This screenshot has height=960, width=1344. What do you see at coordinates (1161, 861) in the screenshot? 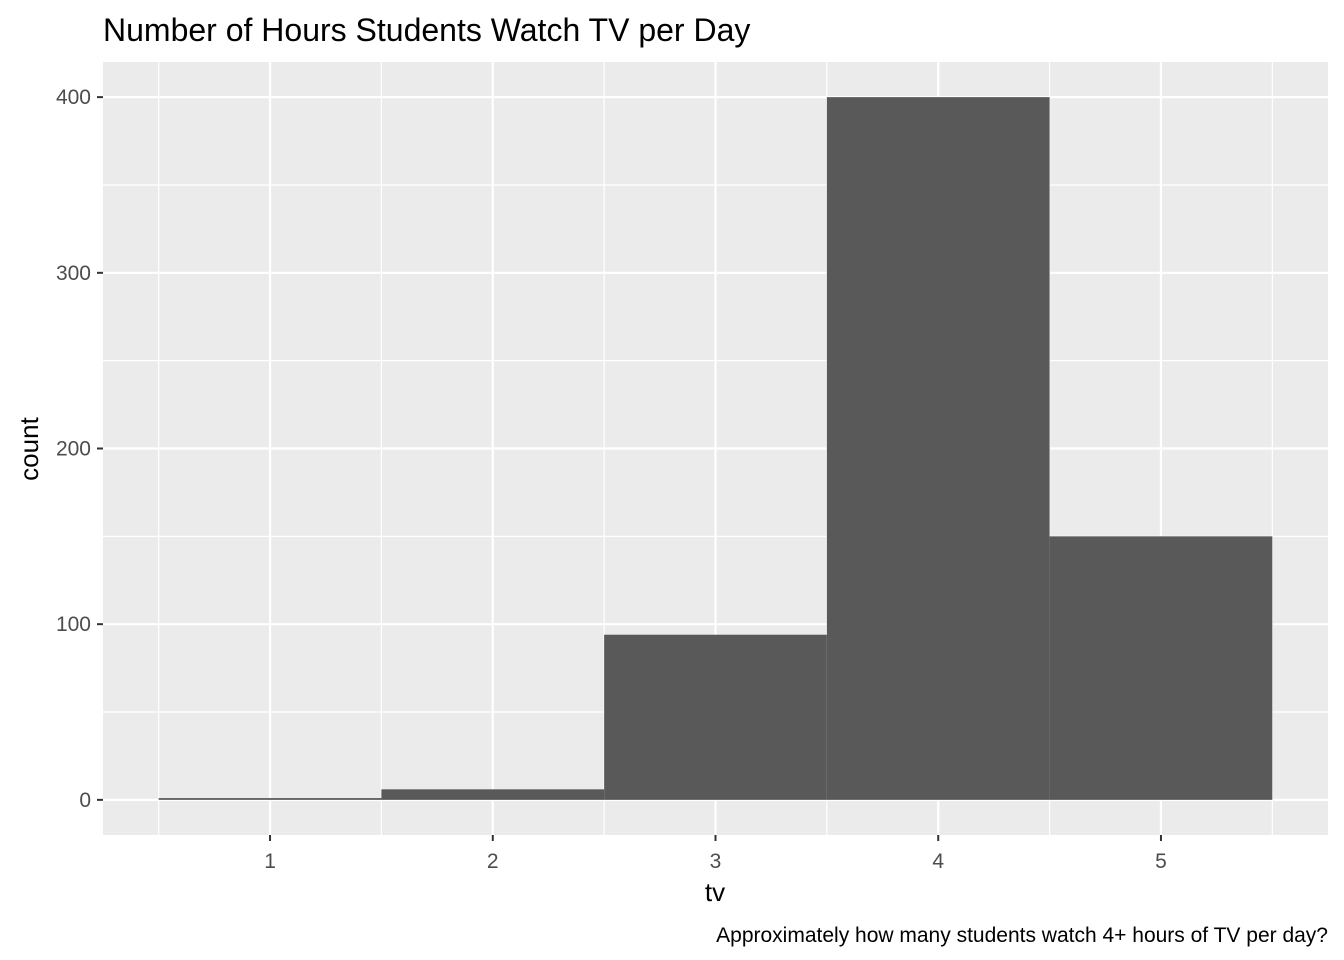
I see `x-tick-label: 5` at bounding box center [1161, 861].